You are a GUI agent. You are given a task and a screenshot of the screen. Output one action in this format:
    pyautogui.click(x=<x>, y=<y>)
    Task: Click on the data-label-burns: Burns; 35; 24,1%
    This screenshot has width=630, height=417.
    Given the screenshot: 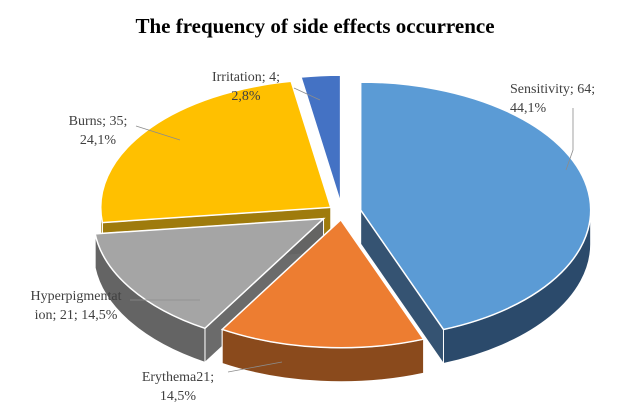 What is the action you would take?
    pyautogui.click(x=98, y=131)
    